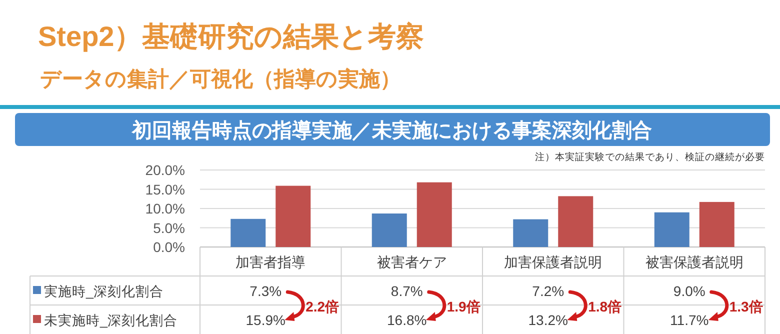 This screenshot has height=334, width=780. I want to click on y-tick-label: 0.0%, so click(169, 247).